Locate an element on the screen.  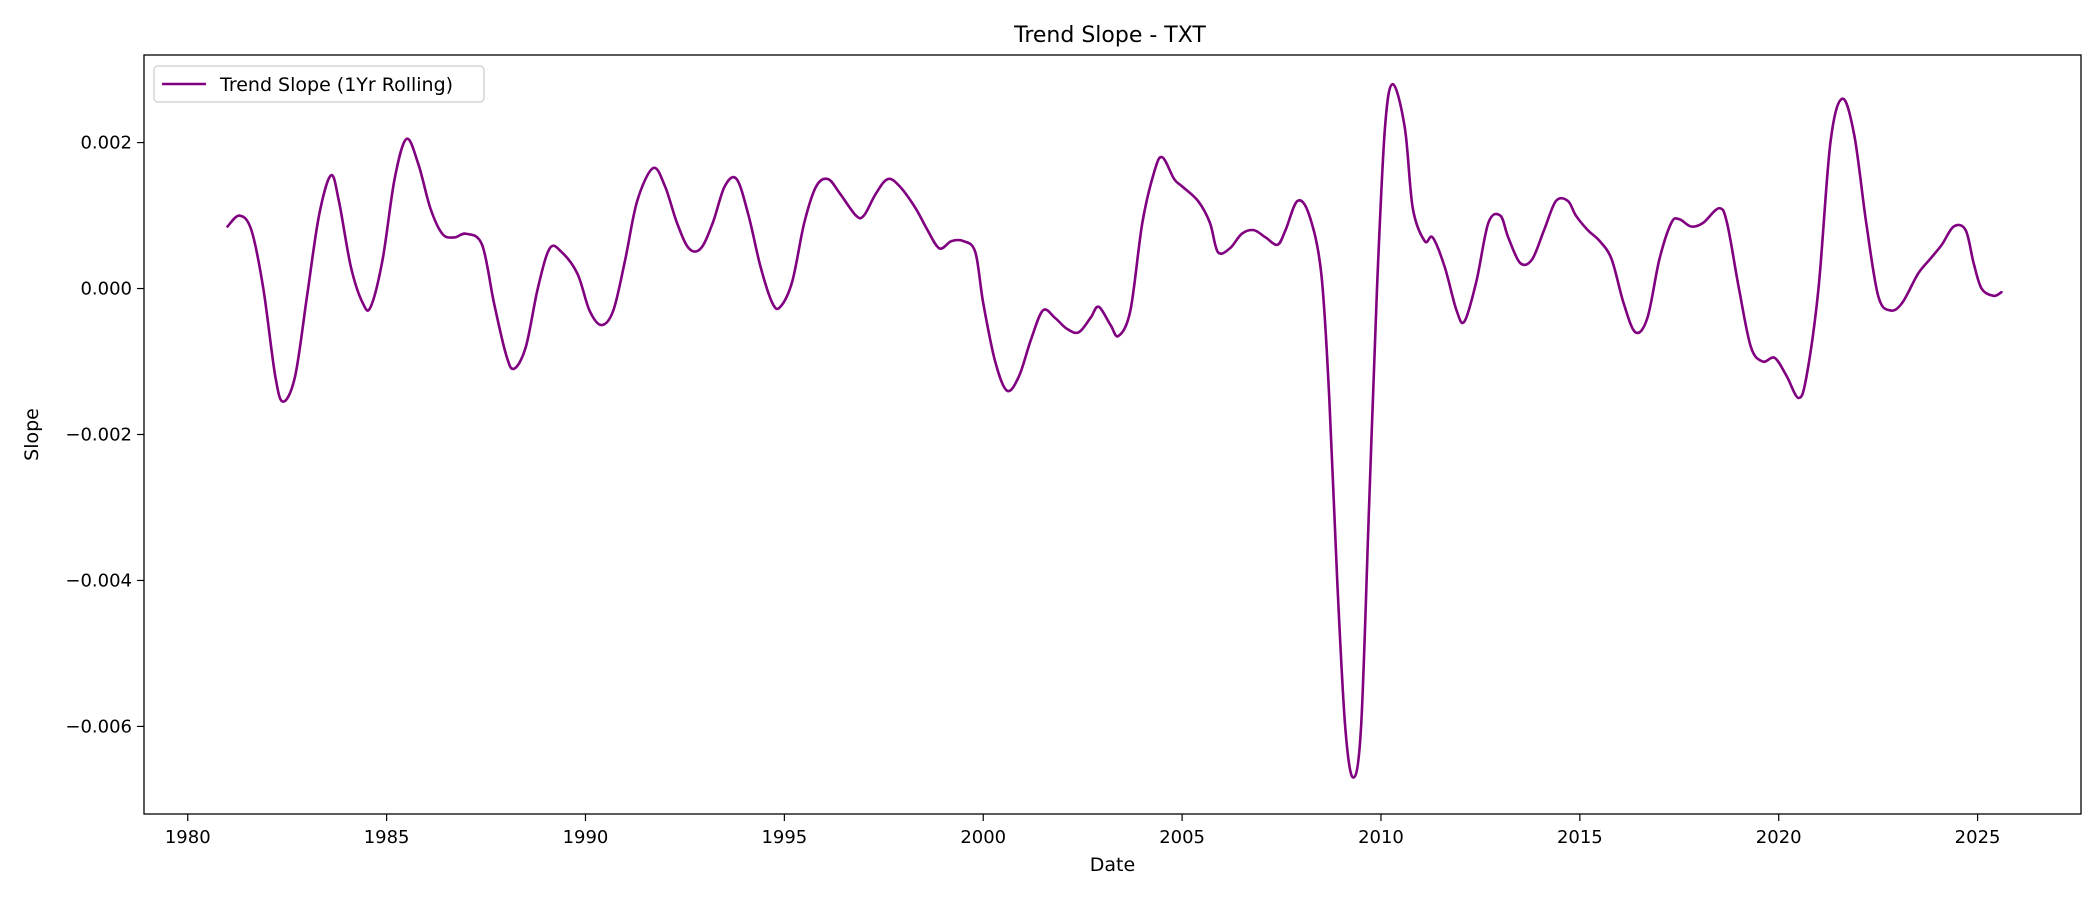
x-tick-label: 2010 is located at coordinates (1381, 837).